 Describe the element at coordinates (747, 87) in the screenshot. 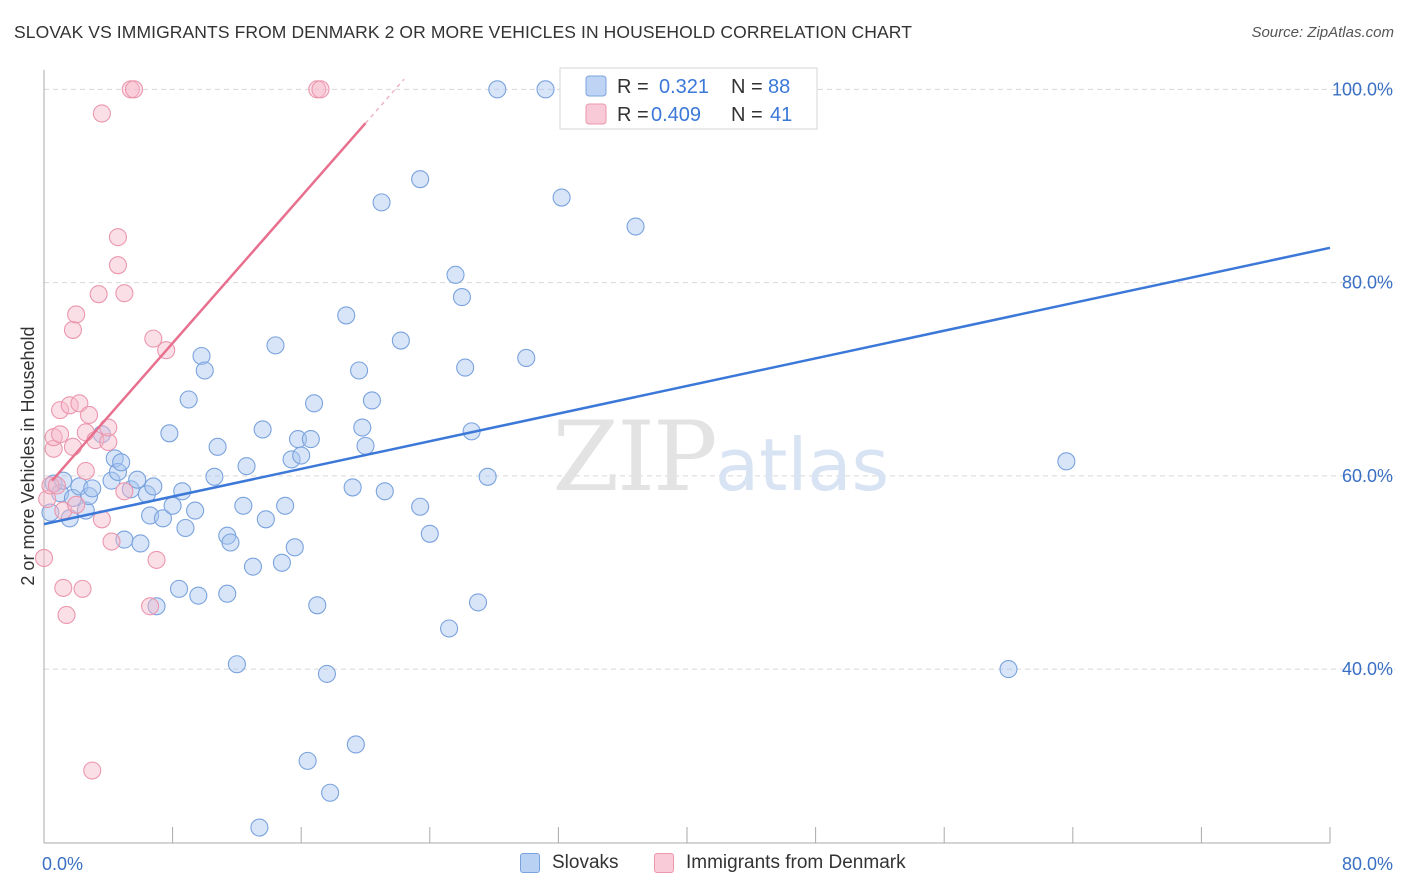

I see `legend-n-label-slovaks: N =` at that location.